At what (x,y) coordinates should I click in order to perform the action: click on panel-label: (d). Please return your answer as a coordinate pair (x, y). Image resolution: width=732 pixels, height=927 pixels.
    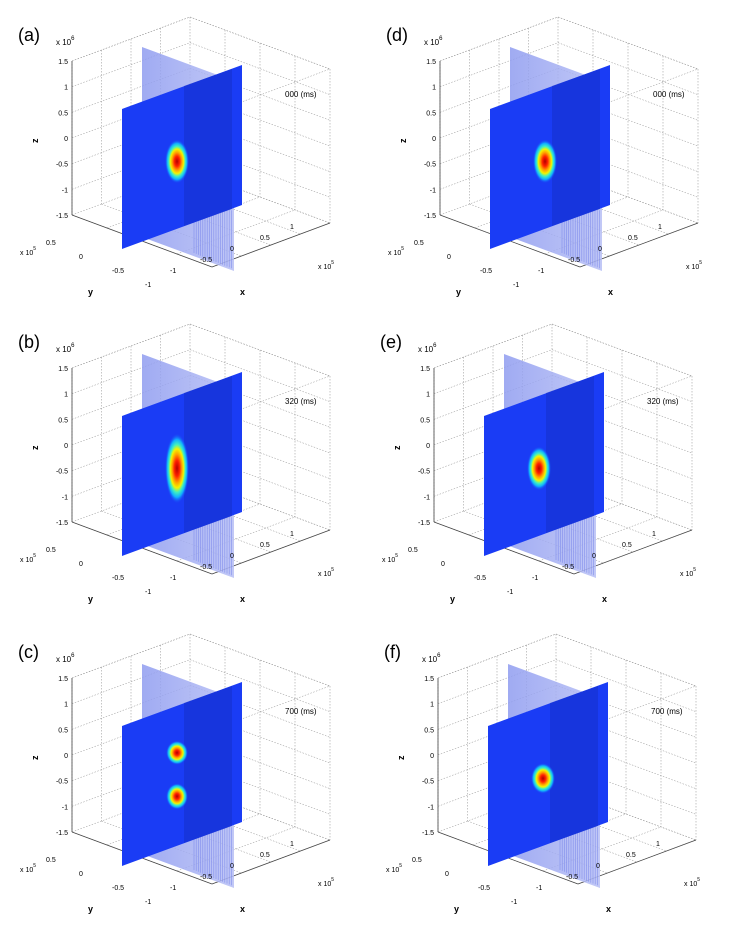
    Looking at the image, I should click on (397, 35).